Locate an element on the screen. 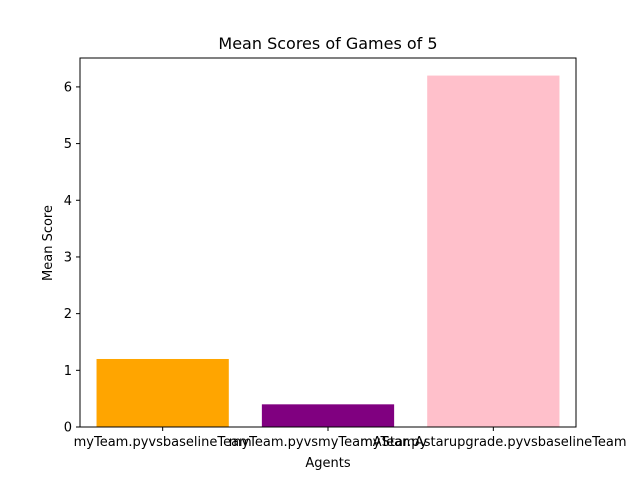 This screenshot has height=480, width=640. y-tick-label-2: 2 is located at coordinates (68, 314).